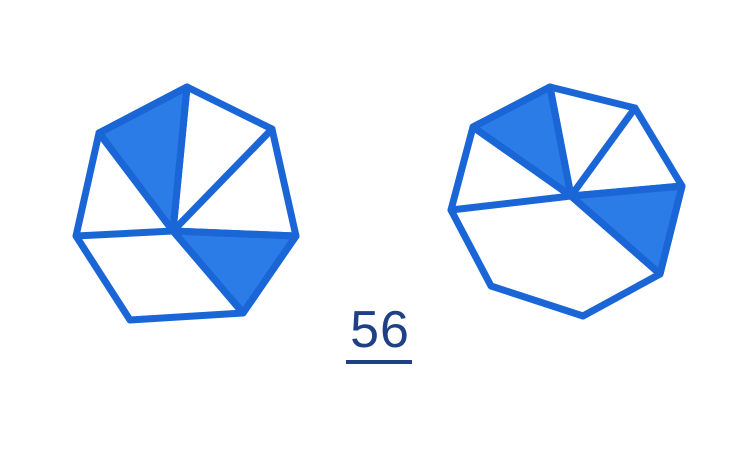 This screenshot has width=750, height=450. Describe the element at coordinates (380, 330) in the screenshot. I see `item-number: 56` at that location.